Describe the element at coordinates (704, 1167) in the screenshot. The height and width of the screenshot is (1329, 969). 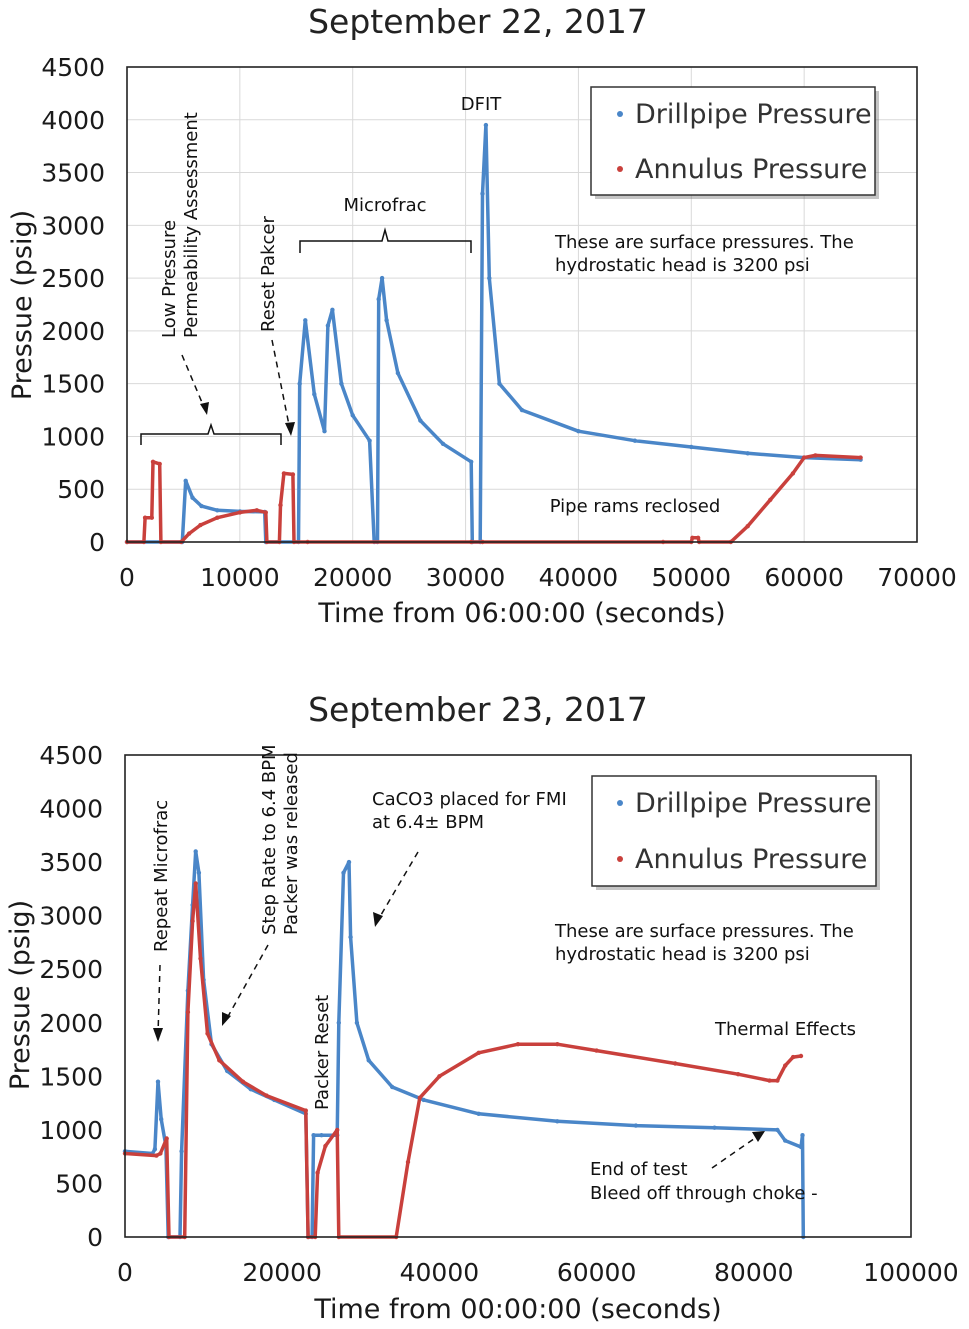
I see `annotation-end-of-test: End of test Bleed off through choke -` at that location.